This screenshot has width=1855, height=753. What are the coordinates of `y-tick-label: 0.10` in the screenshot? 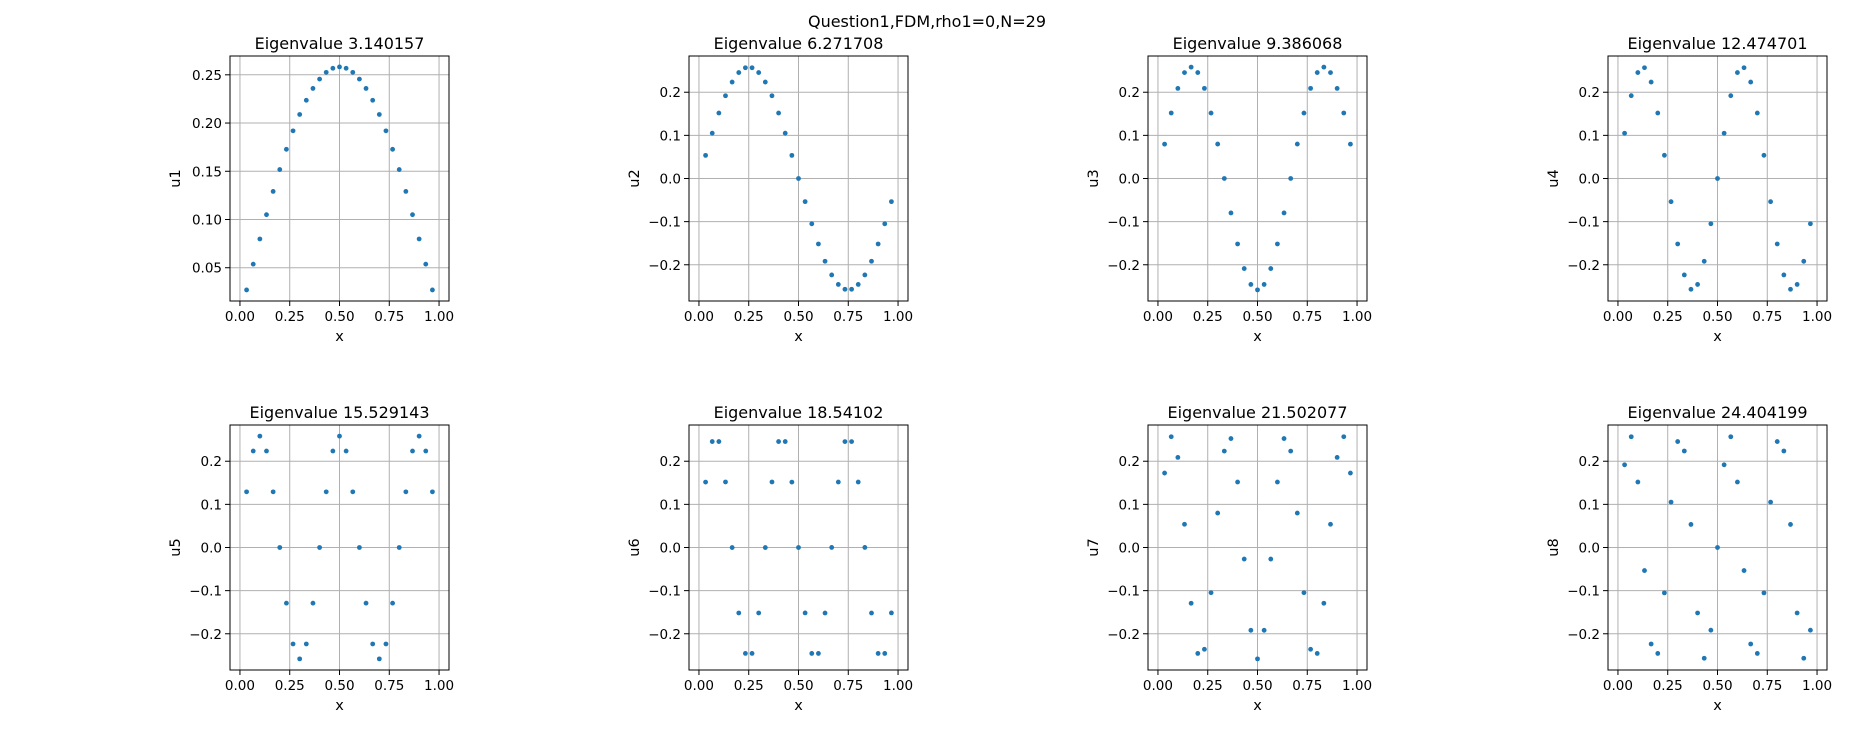 It's located at (207, 220).